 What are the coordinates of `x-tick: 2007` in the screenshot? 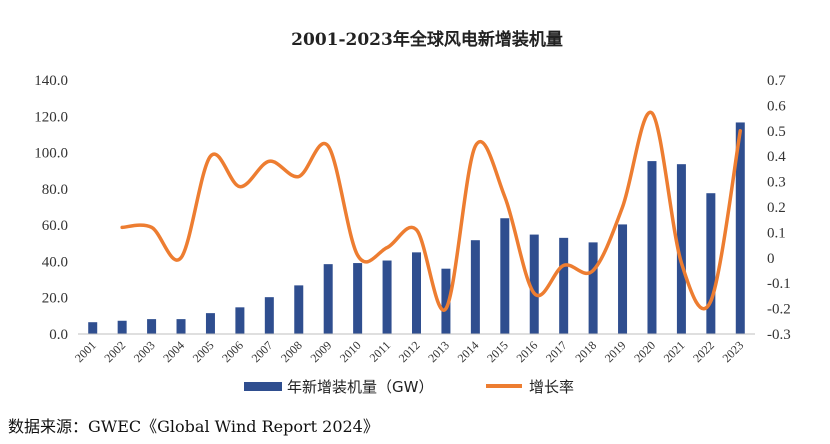 It's located at (262, 351).